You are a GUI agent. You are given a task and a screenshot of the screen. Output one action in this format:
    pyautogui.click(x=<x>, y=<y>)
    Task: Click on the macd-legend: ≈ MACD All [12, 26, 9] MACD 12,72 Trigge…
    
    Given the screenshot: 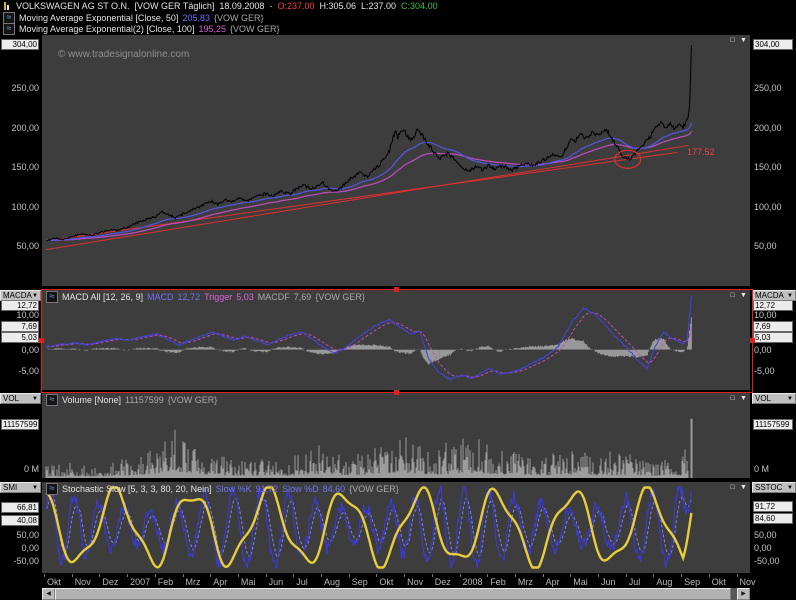 What is the action you would take?
    pyautogui.click(x=205, y=297)
    